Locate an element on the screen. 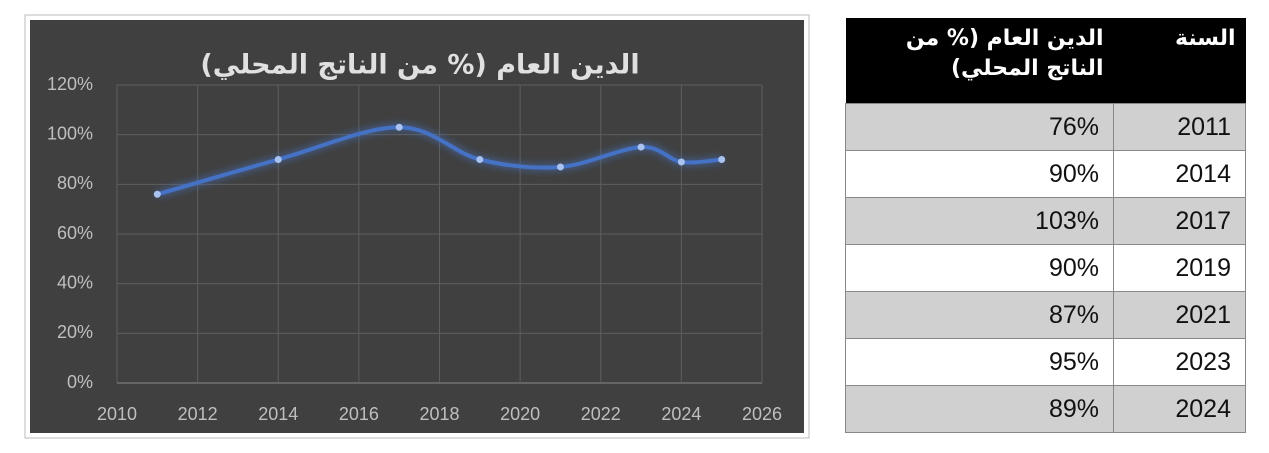  chart-title: الدين العام (% من الناتج المحلي) is located at coordinates (419, 65).